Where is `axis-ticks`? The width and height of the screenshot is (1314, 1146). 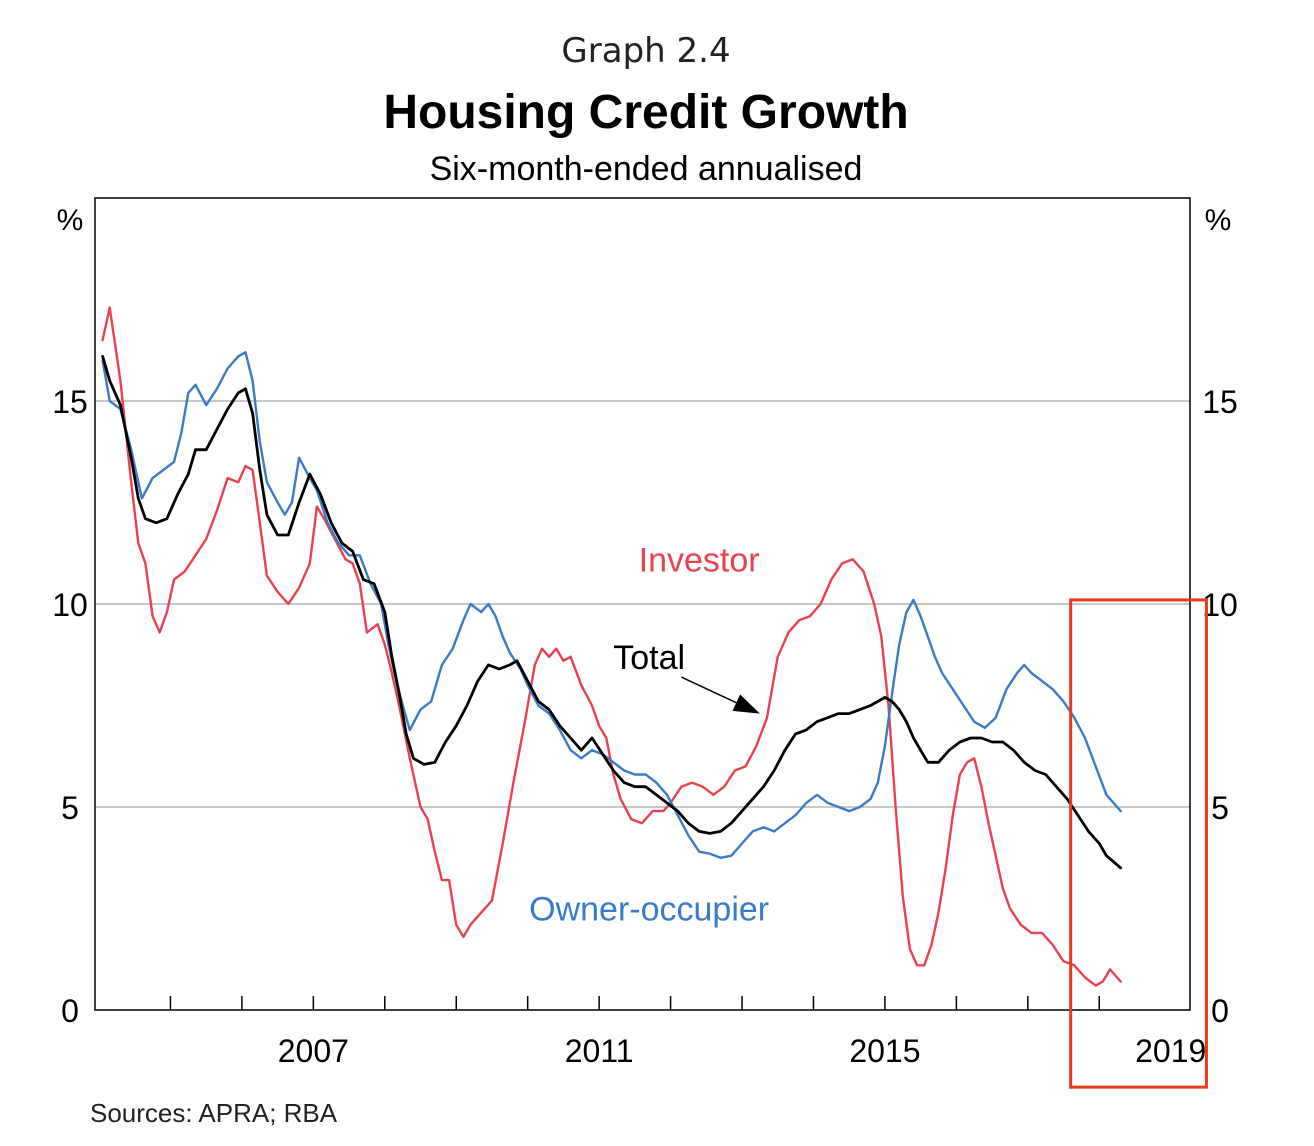
axis-ticks is located at coordinates (635, 1003).